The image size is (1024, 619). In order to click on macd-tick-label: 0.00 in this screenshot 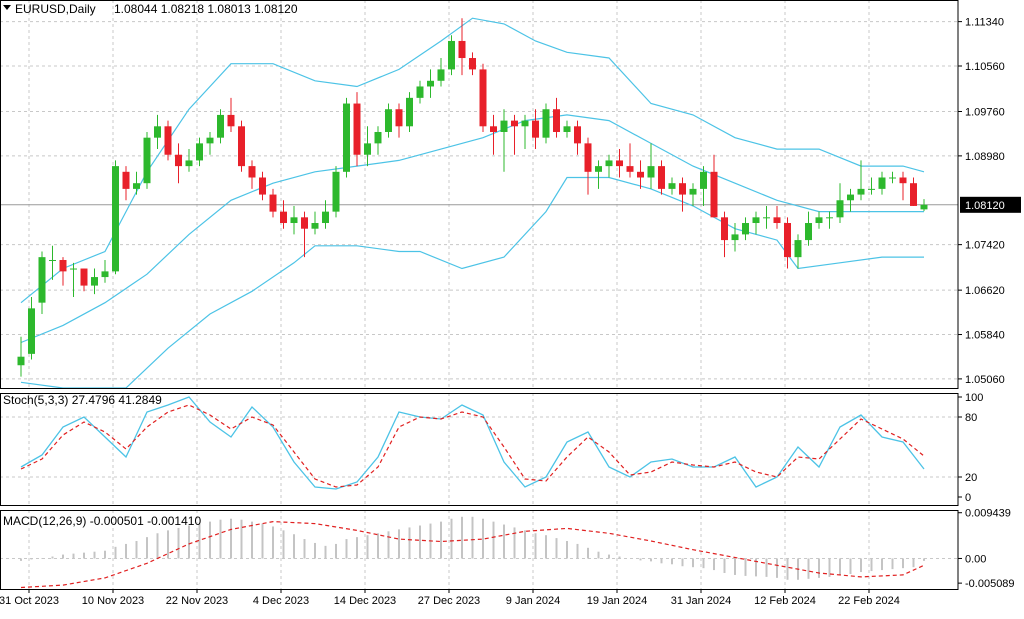, I will do `click(975, 559)`.